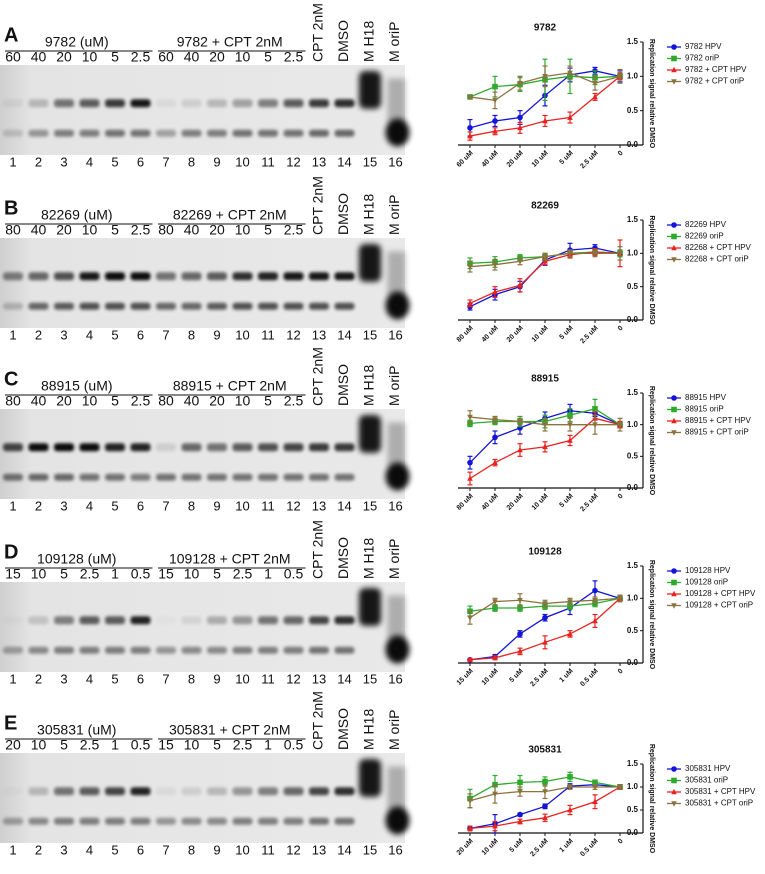 The height and width of the screenshot is (874, 765). I want to click on lane-number: 4, so click(89, 161).